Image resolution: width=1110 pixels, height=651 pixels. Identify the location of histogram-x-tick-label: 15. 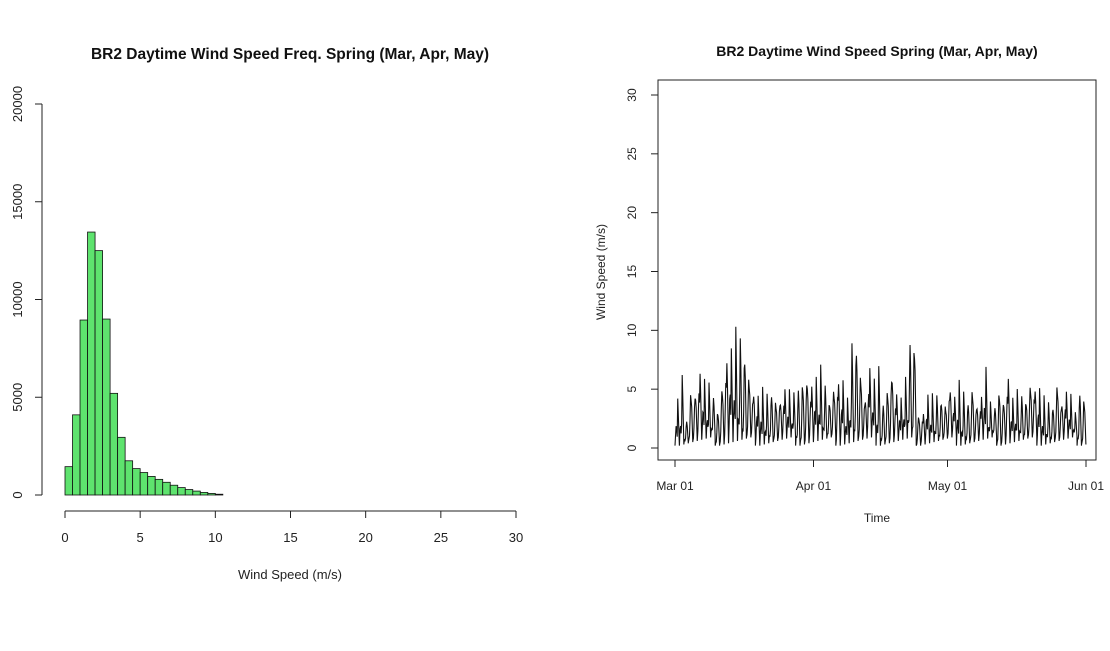
(290, 537).